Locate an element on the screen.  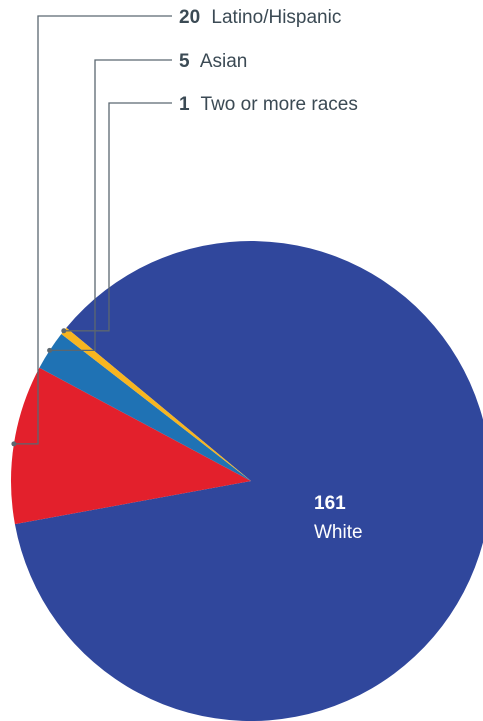
label-white-name: White is located at coordinates (338, 532).